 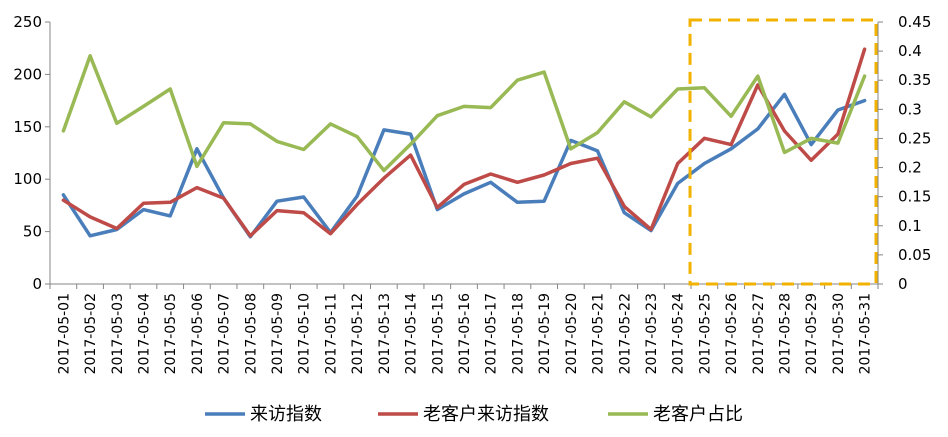 What do you see at coordinates (64, 333) in the screenshot?
I see `x-tick-label: 2017-05-01` at bounding box center [64, 333].